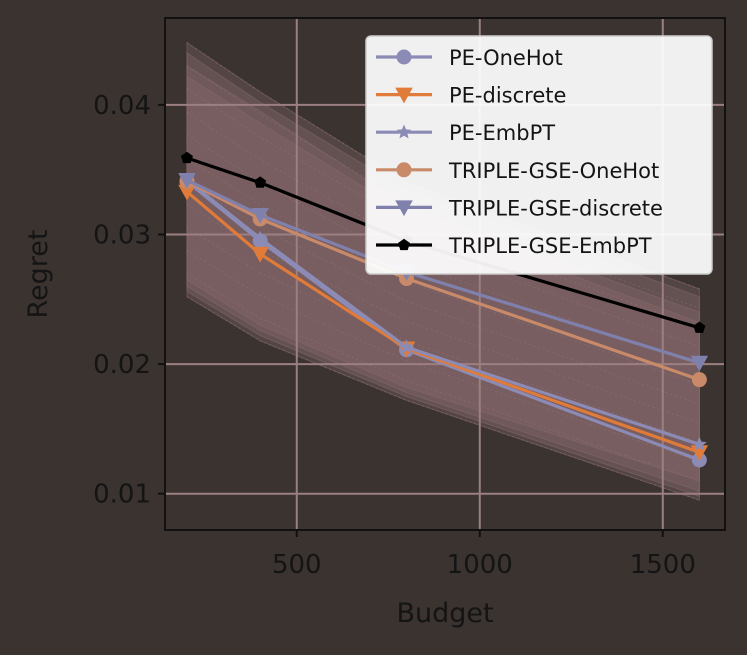  What do you see at coordinates (122, 235) in the screenshot?
I see `y-tick-label: 0.03` at bounding box center [122, 235].